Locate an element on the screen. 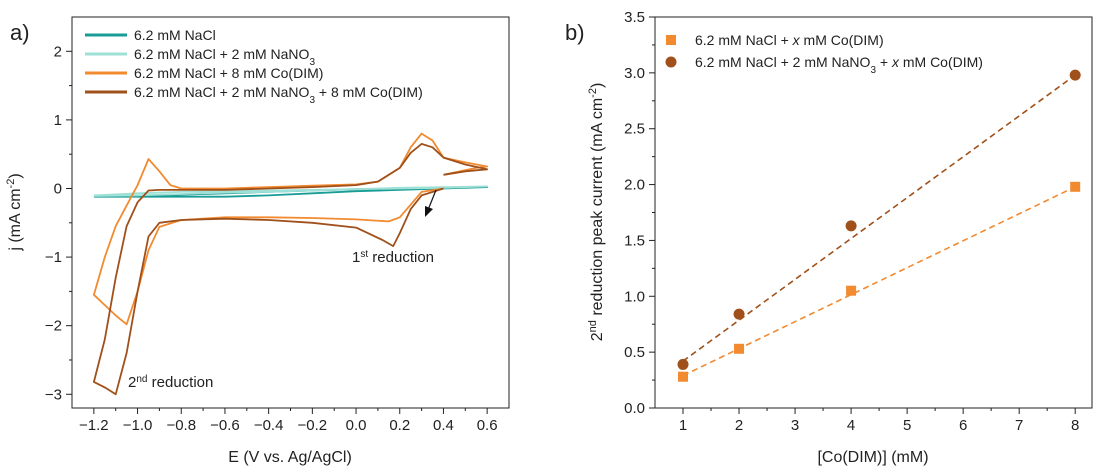 This screenshot has width=1097, height=470. panel-a-xlabel: E (V vs. Ag/AgCl) is located at coordinates (290, 457).